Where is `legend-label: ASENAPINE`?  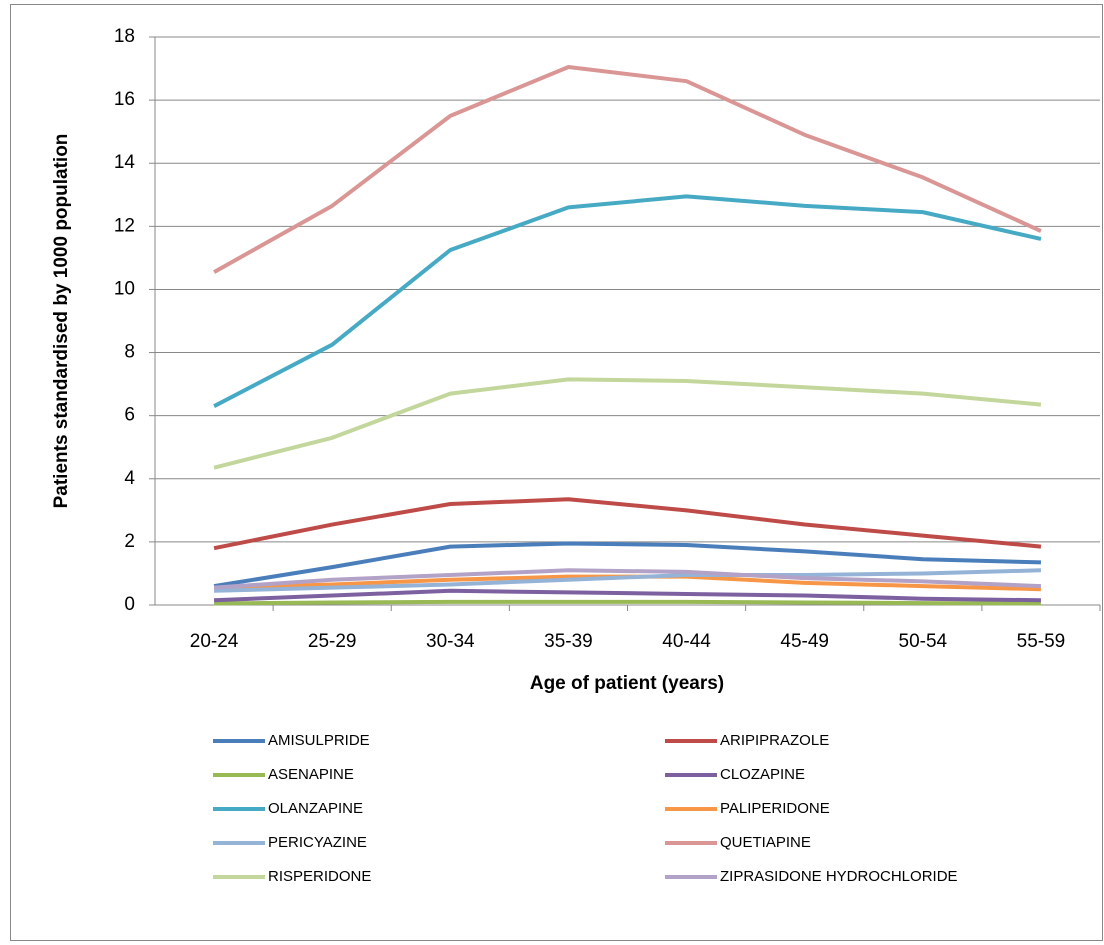
legend-label: ASENAPINE is located at coordinates (311, 774).